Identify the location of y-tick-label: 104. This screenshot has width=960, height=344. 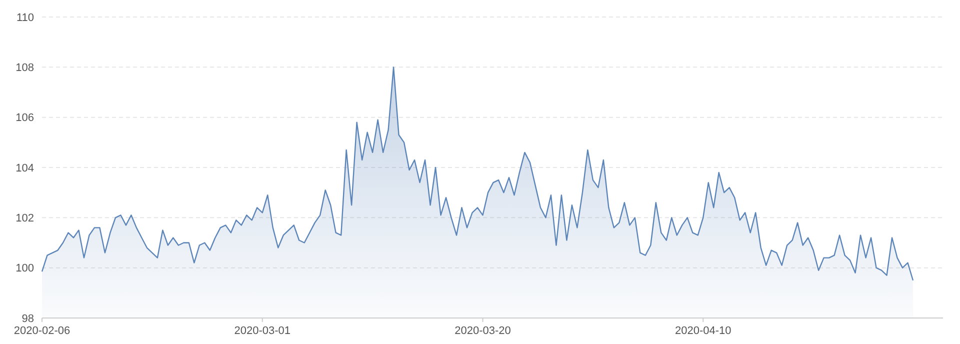
(25, 168).